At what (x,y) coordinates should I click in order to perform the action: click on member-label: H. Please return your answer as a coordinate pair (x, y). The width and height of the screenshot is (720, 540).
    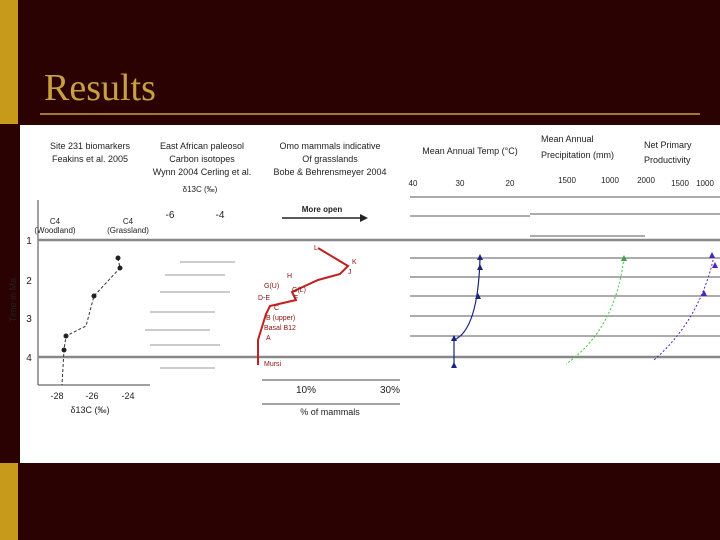
    Looking at the image, I should click on (289, 276).